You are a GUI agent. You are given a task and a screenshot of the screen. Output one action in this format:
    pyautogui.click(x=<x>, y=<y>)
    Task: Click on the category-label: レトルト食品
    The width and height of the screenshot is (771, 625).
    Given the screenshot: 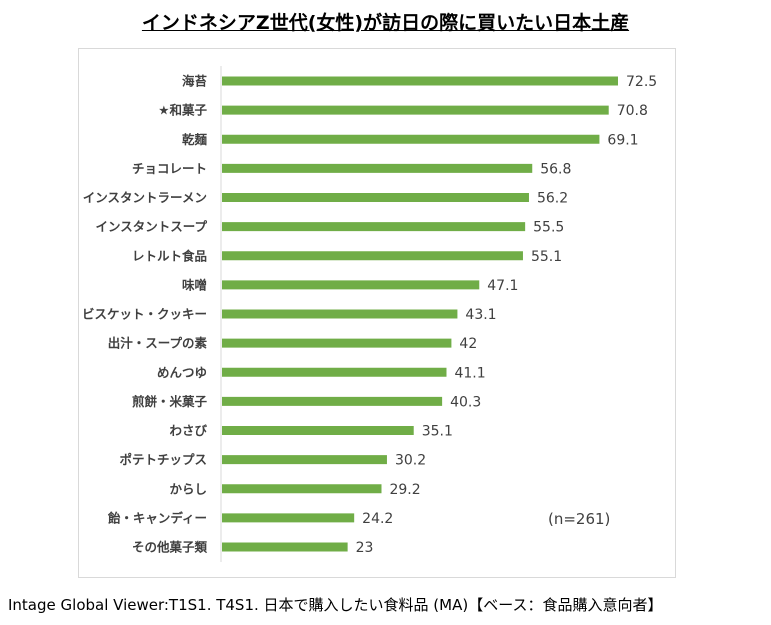 What is the action you would take?
    pyautogui.click(x=169, y=255)
    